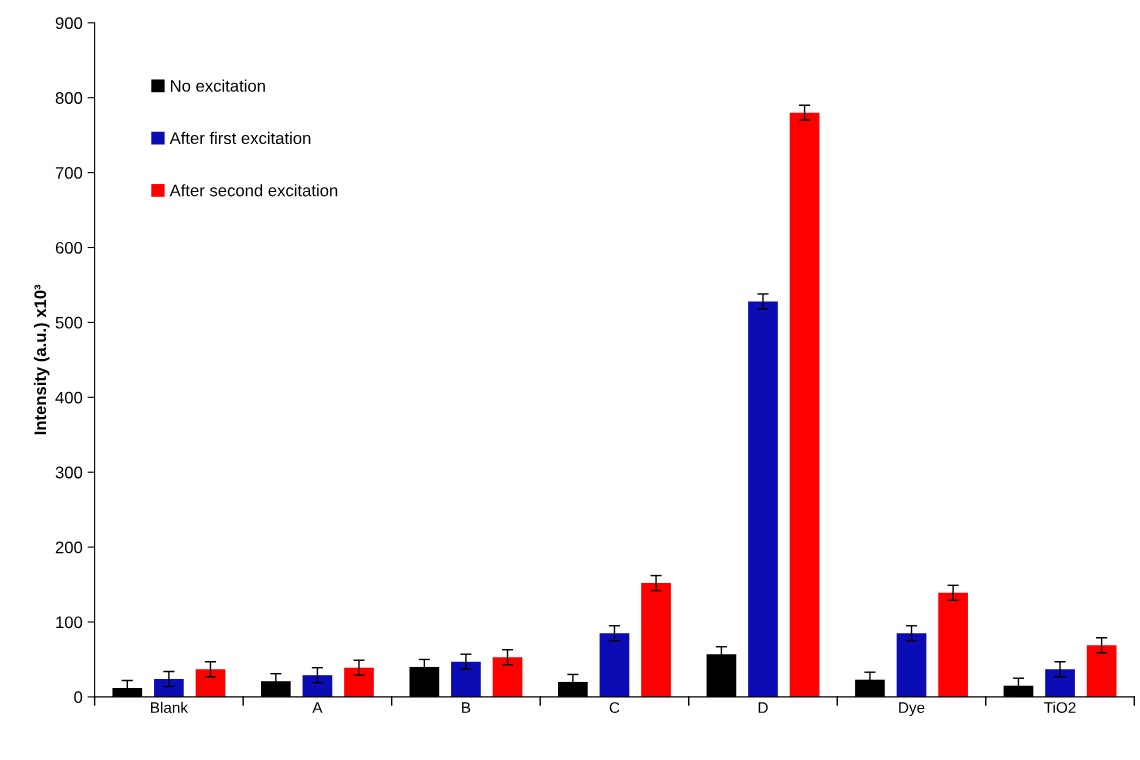 The height and width of the screenshot is (760, 1140). Describe the element at coordinates (69, 23) in the screenshot. I see `y-tick-label: 900` at that location.